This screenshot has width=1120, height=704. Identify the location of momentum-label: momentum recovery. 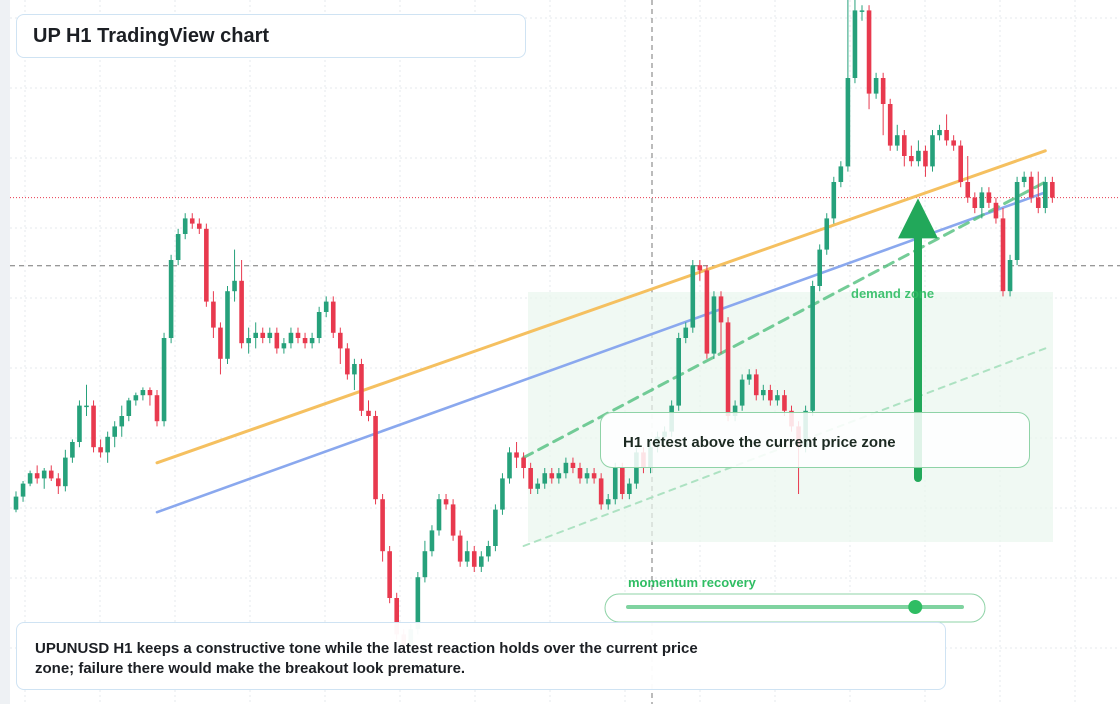
(692, 582).